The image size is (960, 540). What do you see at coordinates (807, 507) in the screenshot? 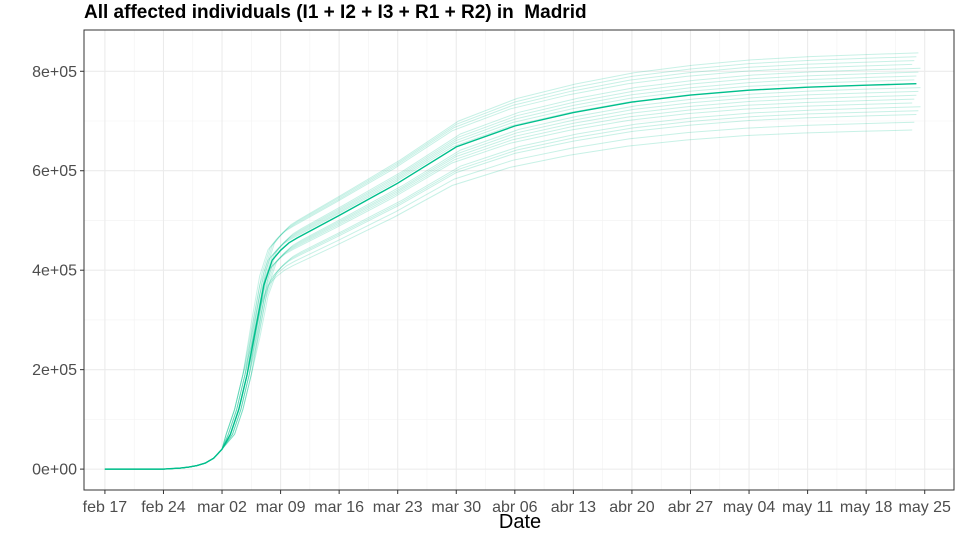
I see `x-tick-label: may 11` at bounding box center [807, 507].